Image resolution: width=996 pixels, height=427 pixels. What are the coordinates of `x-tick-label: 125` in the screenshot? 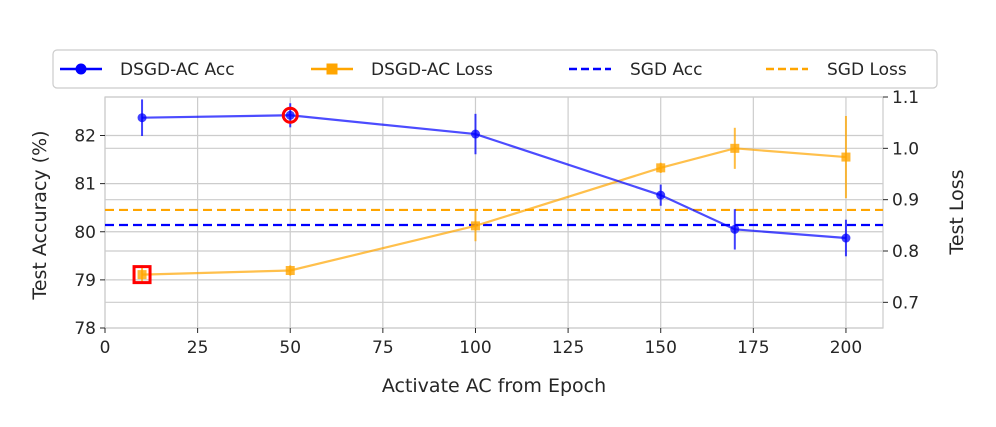 It's located at (568, 348).